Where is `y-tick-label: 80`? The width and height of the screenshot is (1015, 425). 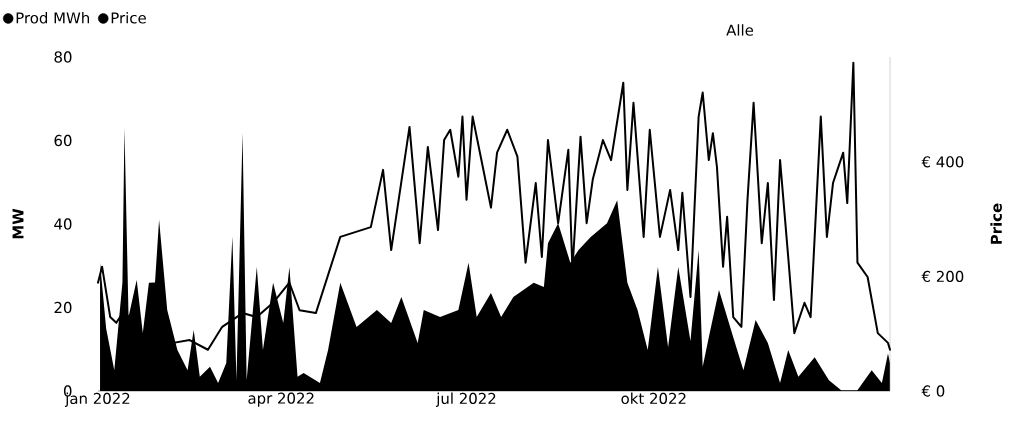
y-tick-label: 80 is located at coordinates (63, 57).